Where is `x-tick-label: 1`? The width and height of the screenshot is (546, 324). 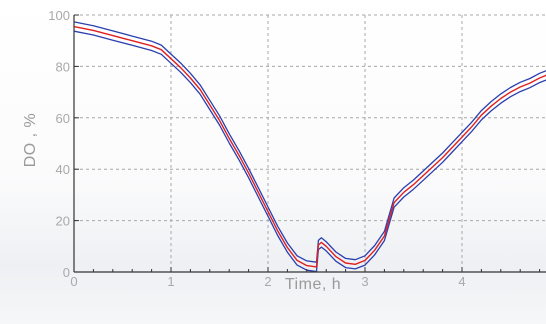 x-tick-label: 1 is located at coordinates (170, 281).